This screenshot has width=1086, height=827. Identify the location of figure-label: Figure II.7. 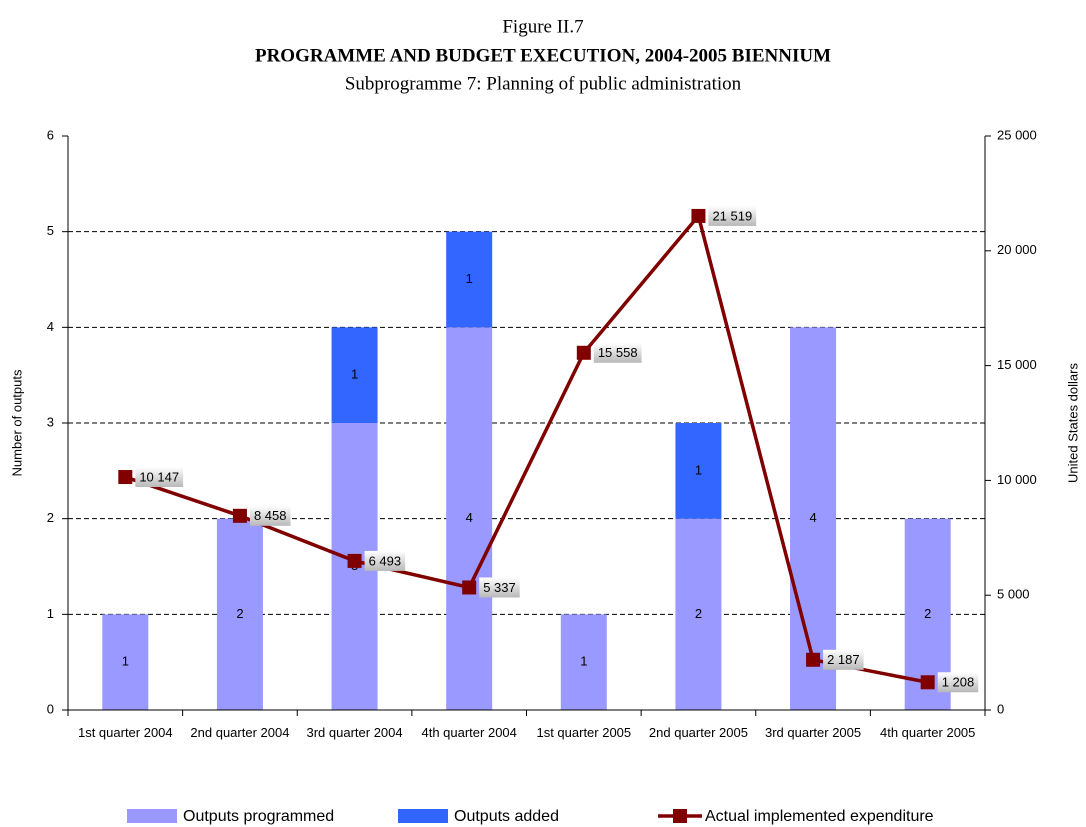
(542, 26).